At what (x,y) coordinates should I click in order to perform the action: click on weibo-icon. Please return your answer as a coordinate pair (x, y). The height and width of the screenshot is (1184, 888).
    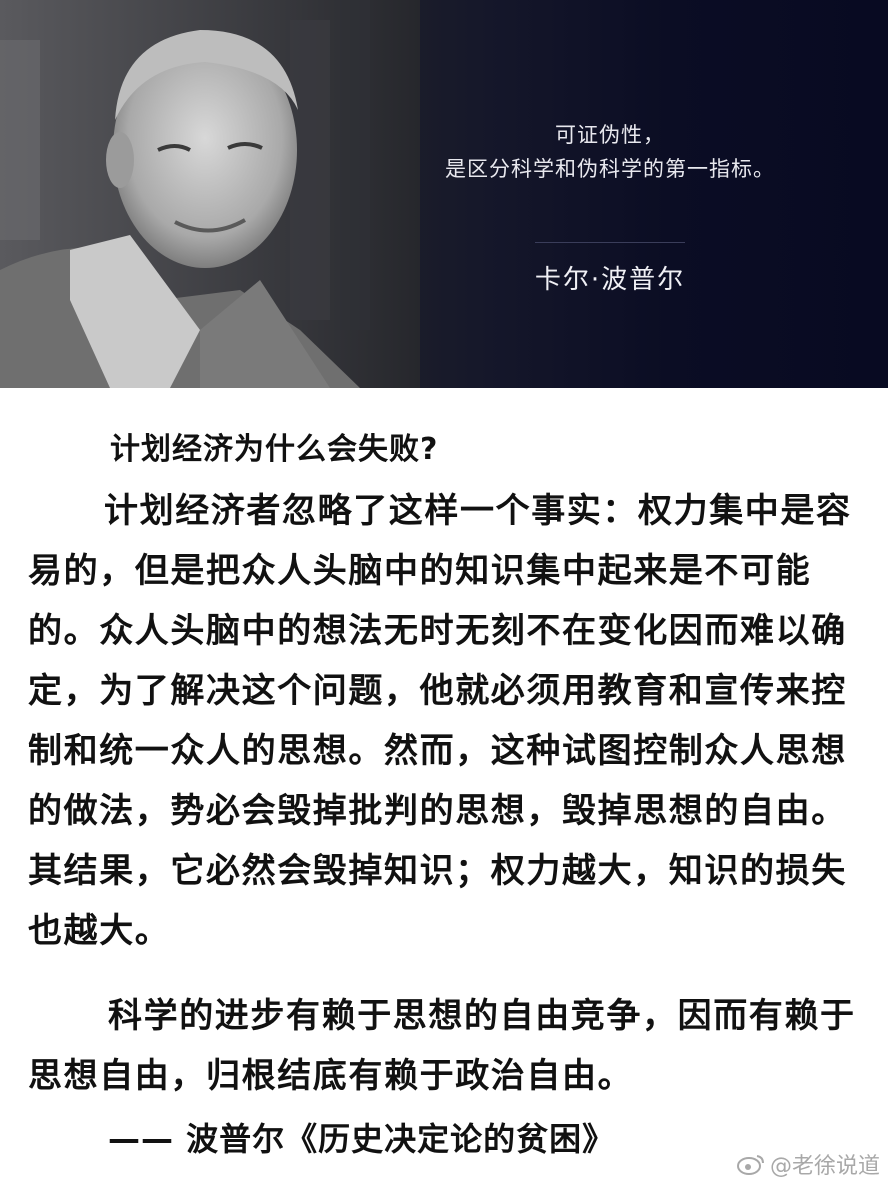
    Looking at the image, I should click on (750, 1165).